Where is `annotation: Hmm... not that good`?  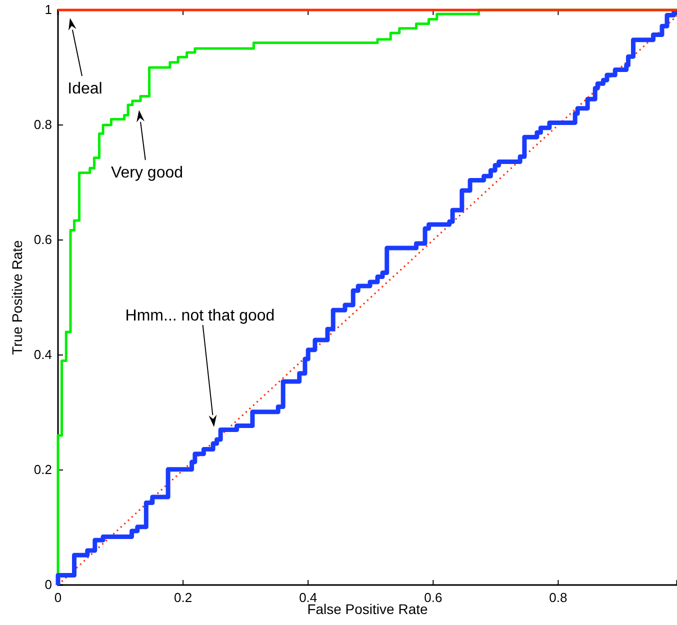 annotation: Hmm... not that good is located at coordinates (200, 316).